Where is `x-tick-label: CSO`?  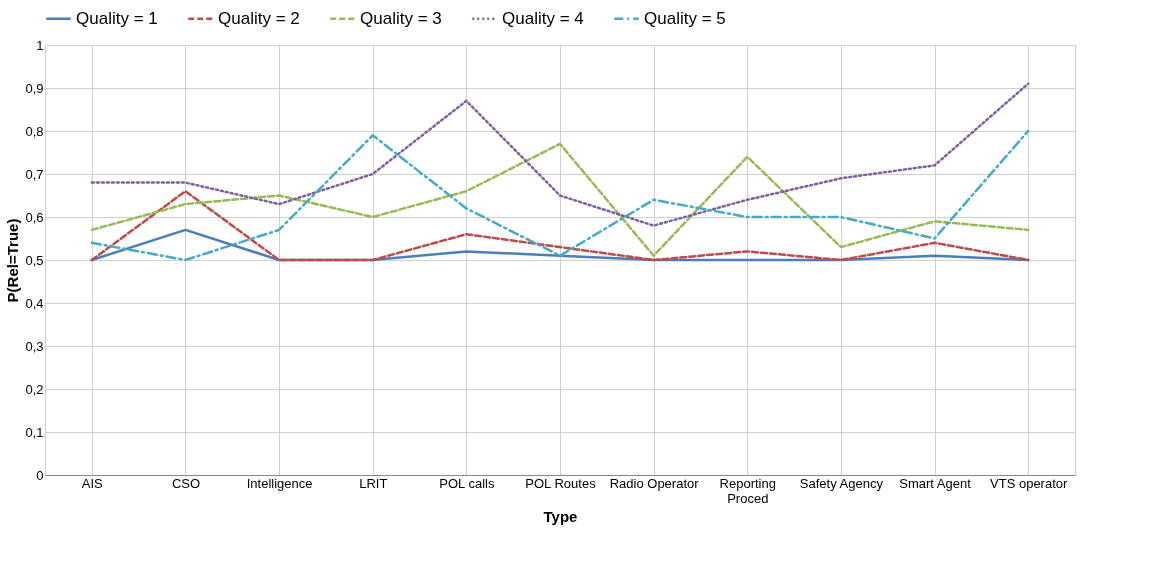
x-tick-label: CSO is located at coordinates (186, 483).